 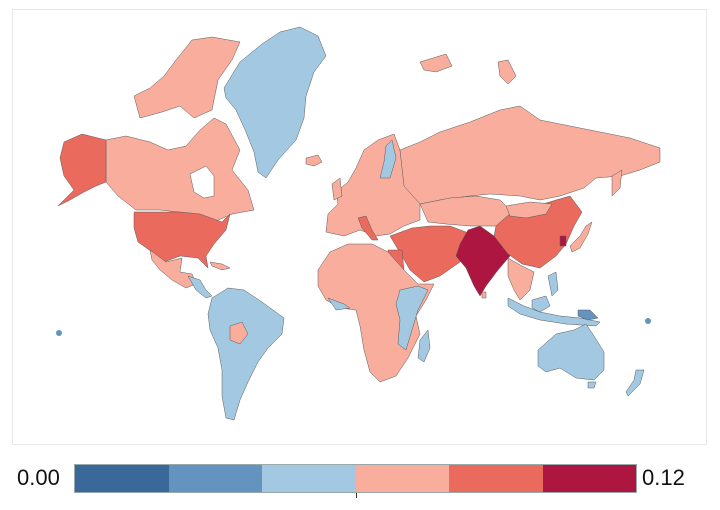 What do you see at coordinates (581, 237) in the screenshot?
I see `region-japan` at bounding box center [581, 237].